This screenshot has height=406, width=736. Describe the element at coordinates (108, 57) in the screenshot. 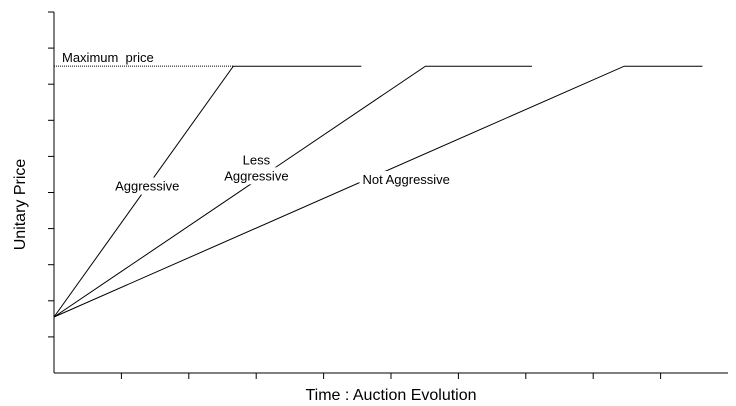

I see `maximum-price-label: Maximum price` at that location.